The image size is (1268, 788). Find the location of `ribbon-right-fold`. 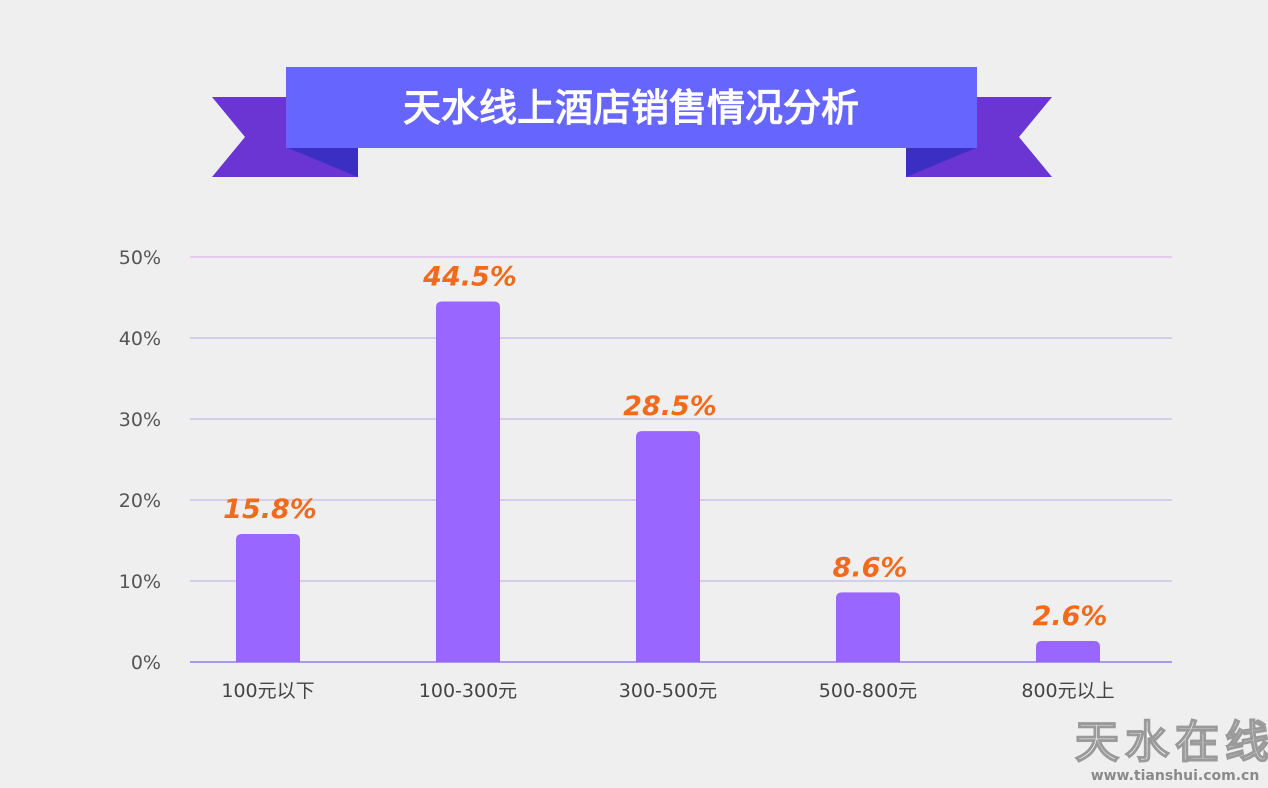

ribbon-right-fold is located at coordinates (941, 162).